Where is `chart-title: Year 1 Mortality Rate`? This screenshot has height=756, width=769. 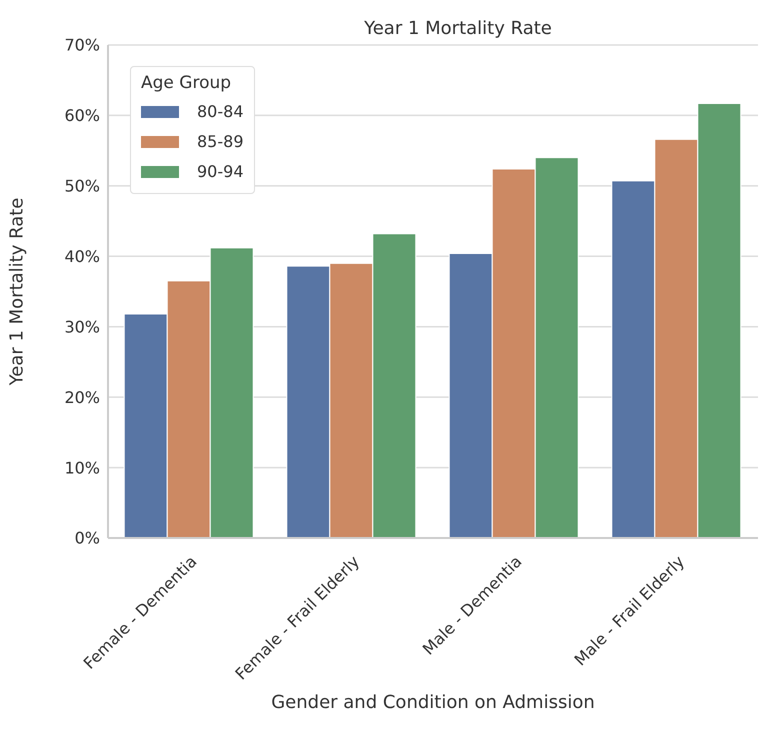
chart-title: Year 1 Mortality Rate is located at coordinates (458, 28).